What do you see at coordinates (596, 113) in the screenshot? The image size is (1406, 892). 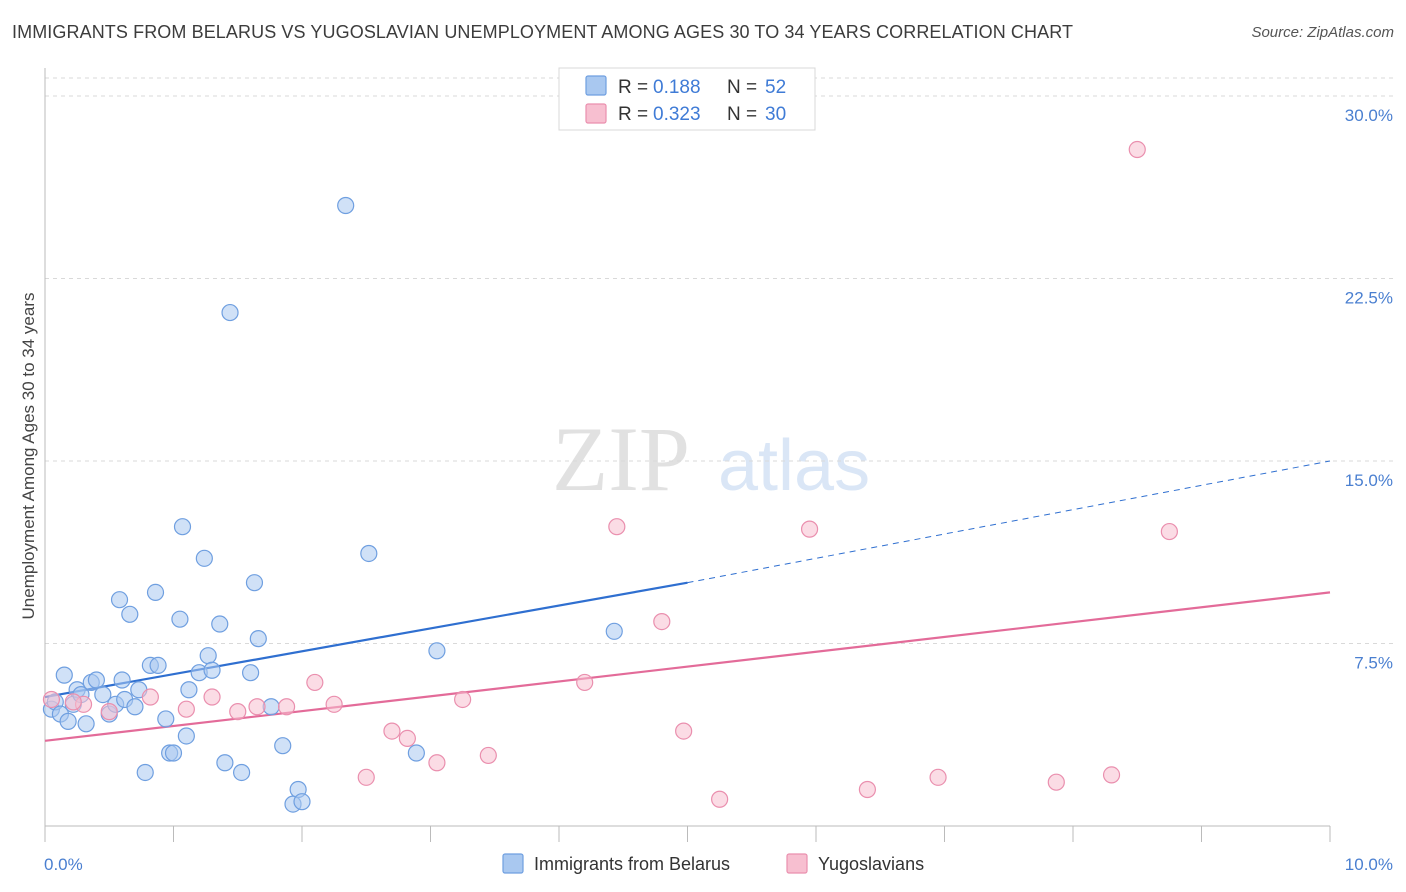 I see `legend-swatch-pink` at bounding box center [596, 113].